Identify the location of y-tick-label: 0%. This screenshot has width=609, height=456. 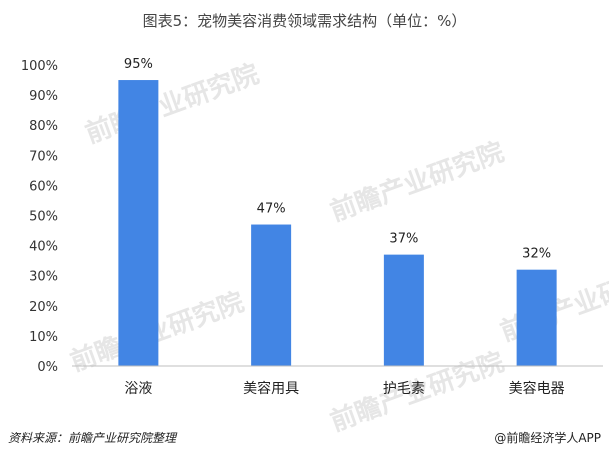
(47, 367).